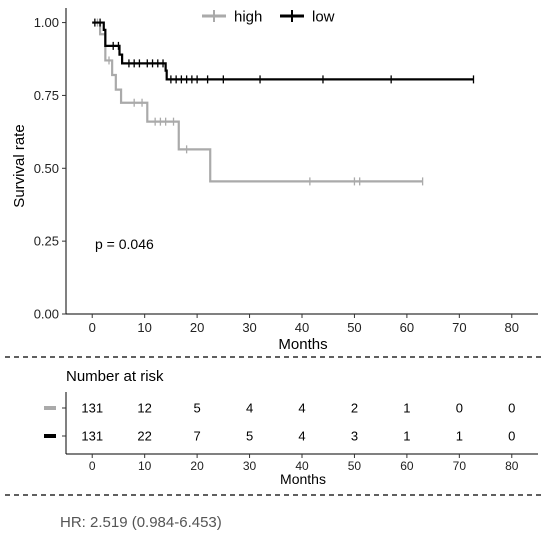  Describe the element at coordinates (354, 408) in the screenshot. I see `risk-count: 2` at that location.